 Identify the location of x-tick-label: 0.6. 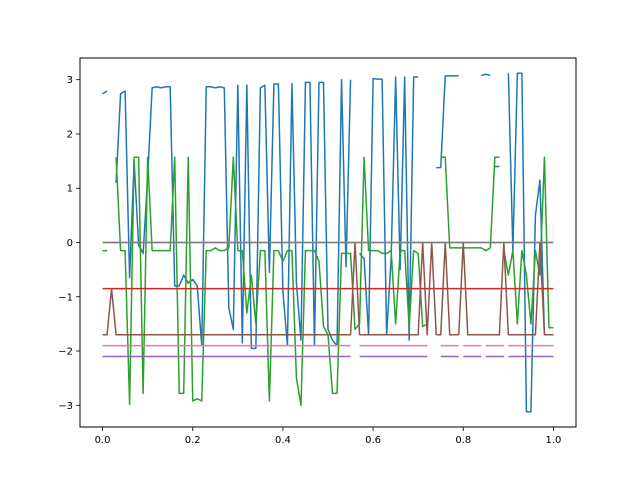
(373, 440).